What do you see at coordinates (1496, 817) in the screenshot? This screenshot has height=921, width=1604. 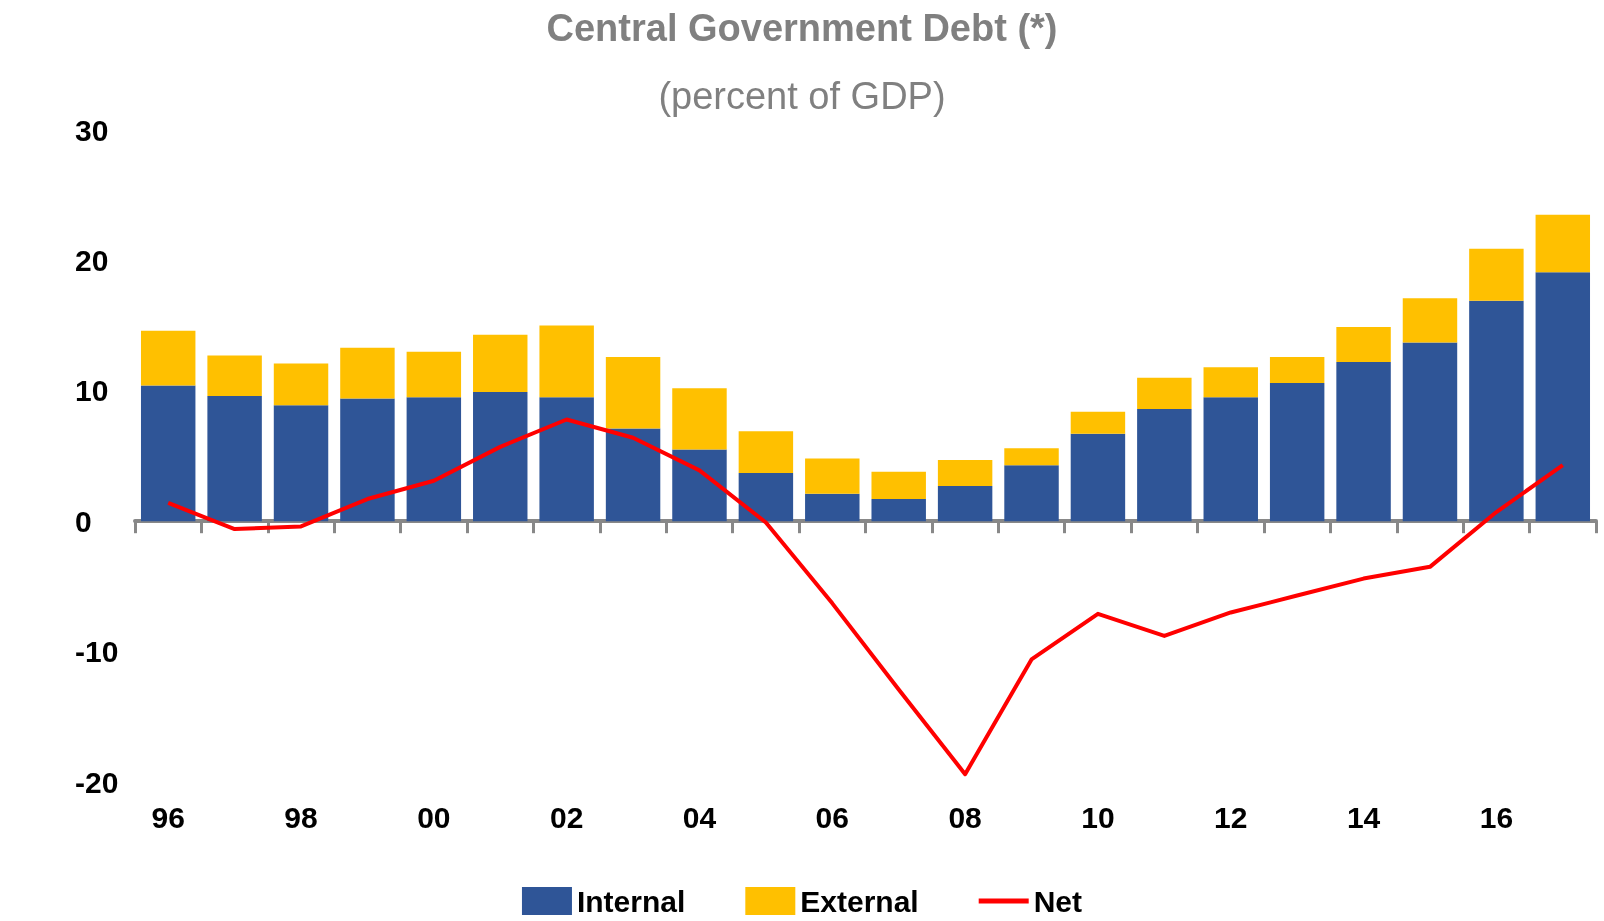 I see `x-tick-label: 16` at bounding box center [1496, 817].